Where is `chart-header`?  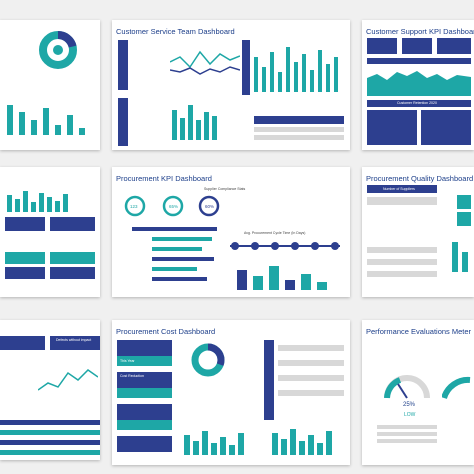
chart-header is located at coordinates (419, 61).